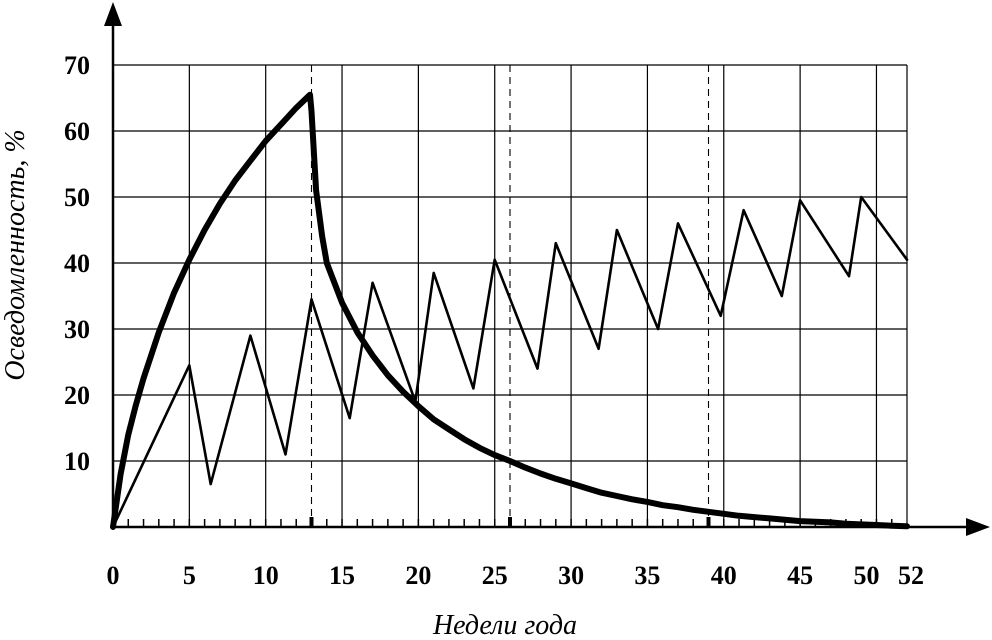 This screenshot has height=640, width=992. I want to click on y-tick-label: 50, so click(77, 197).